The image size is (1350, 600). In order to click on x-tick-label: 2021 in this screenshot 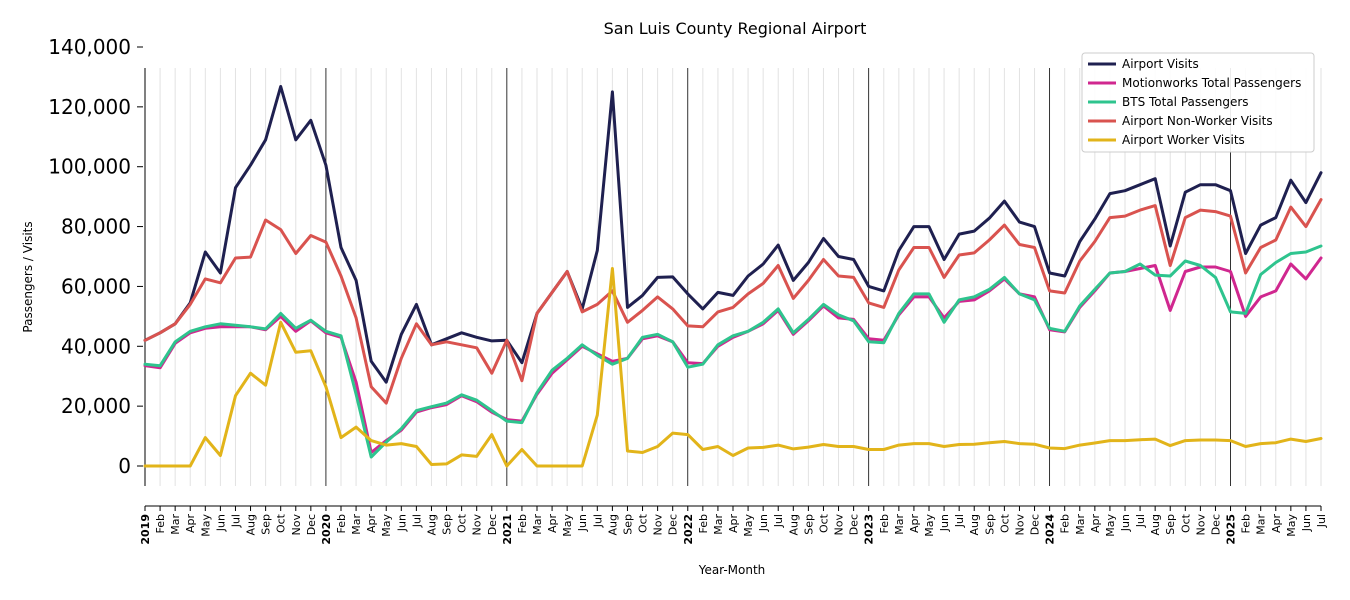, I will do `click(507, 529)`.